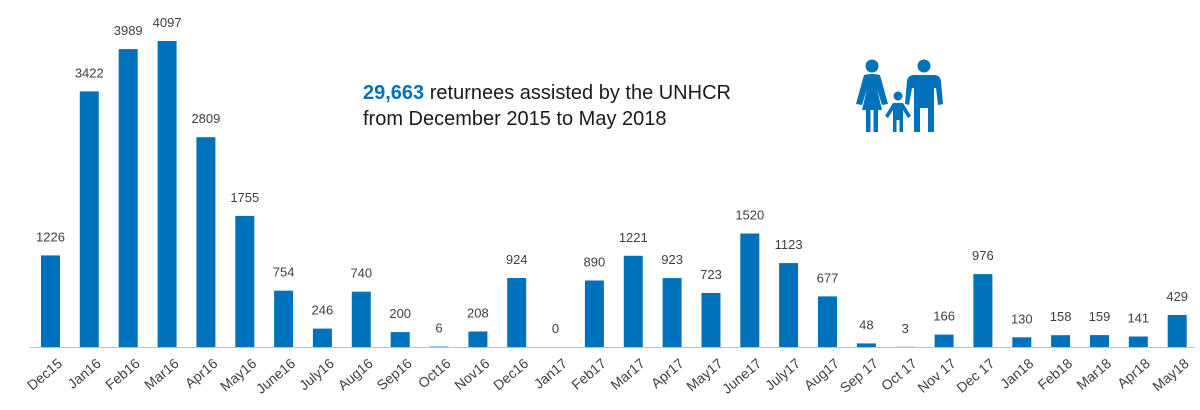  What do you see at coordinates (50, 301) in the screenshot?
I see `bar-dec15` at bounding box center [50, 301].